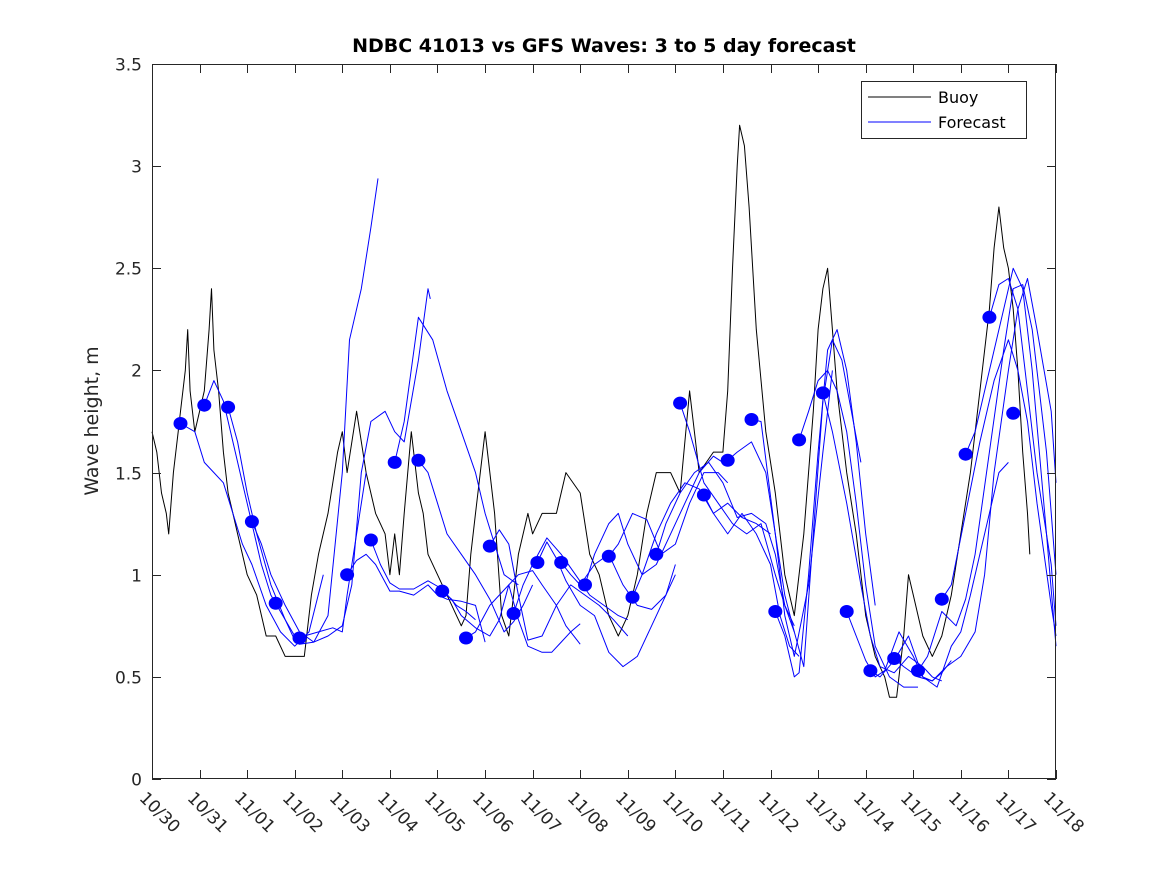 Image resolution: width=1167 pixels, height=875 pixels. Describe the element at coordinates (136, 577) in the screenshot. I see `y-tick-label: 1` at that location.